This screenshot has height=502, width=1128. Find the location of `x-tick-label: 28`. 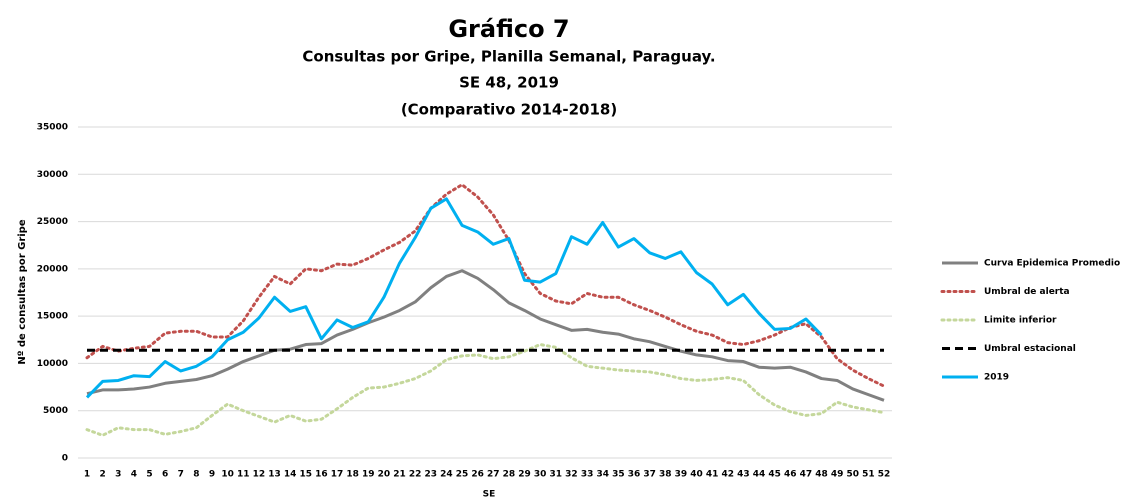

x-tick-label: 28 is located at coordinates (509, 475).